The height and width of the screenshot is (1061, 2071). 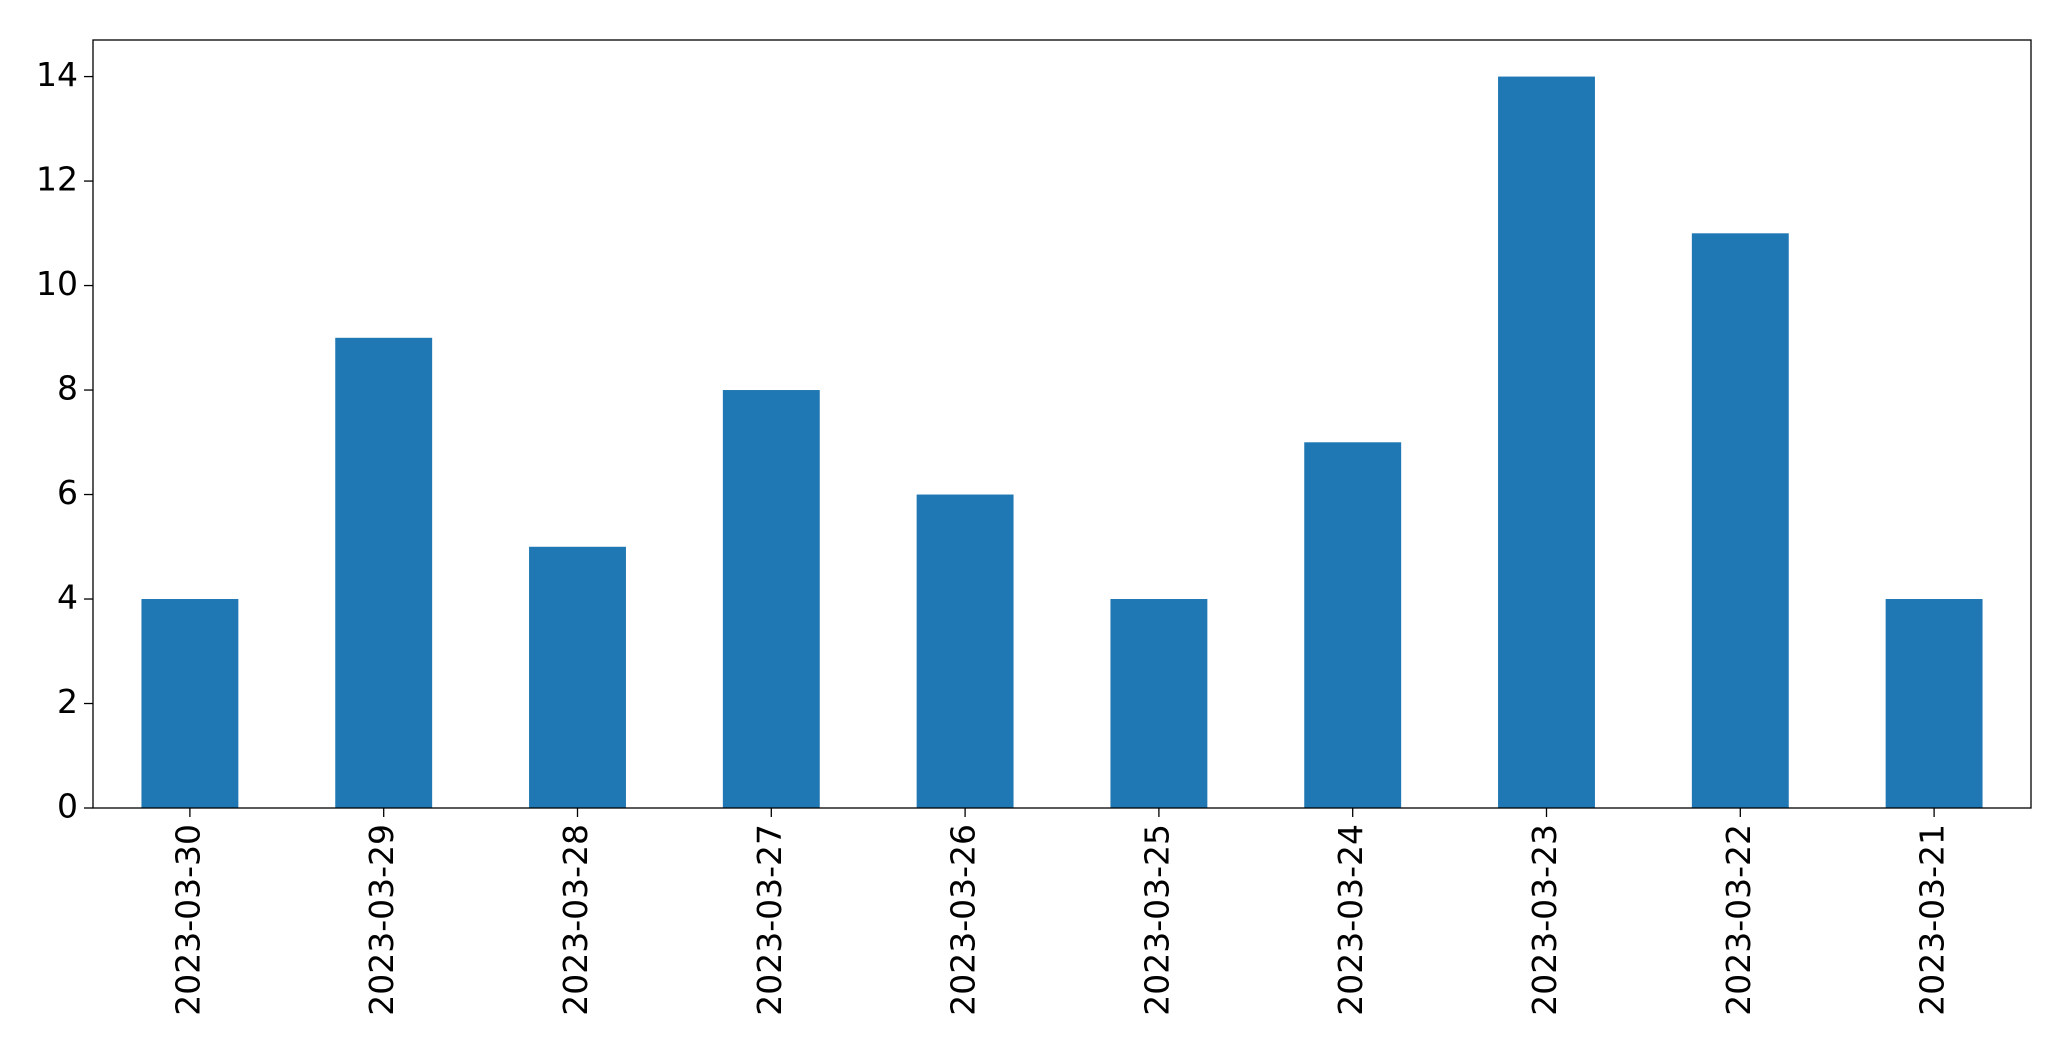 I want to click on x-tick-label: 2023-03-22, so click(x=1738, y=920).